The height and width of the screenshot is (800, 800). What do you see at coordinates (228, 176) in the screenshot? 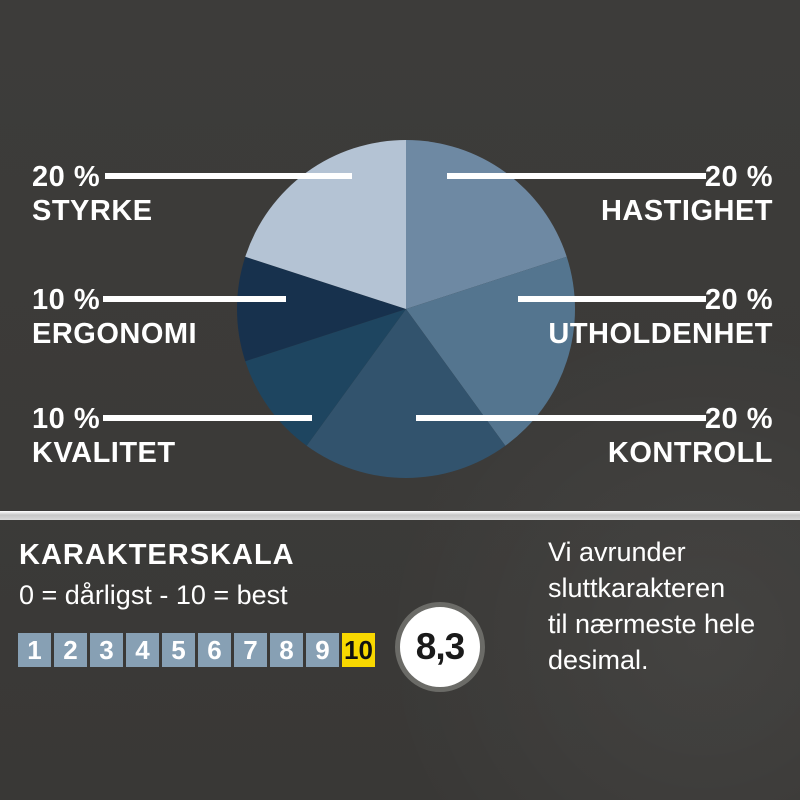
I see `leader-line-styrke` at bounding box center [228, 176].